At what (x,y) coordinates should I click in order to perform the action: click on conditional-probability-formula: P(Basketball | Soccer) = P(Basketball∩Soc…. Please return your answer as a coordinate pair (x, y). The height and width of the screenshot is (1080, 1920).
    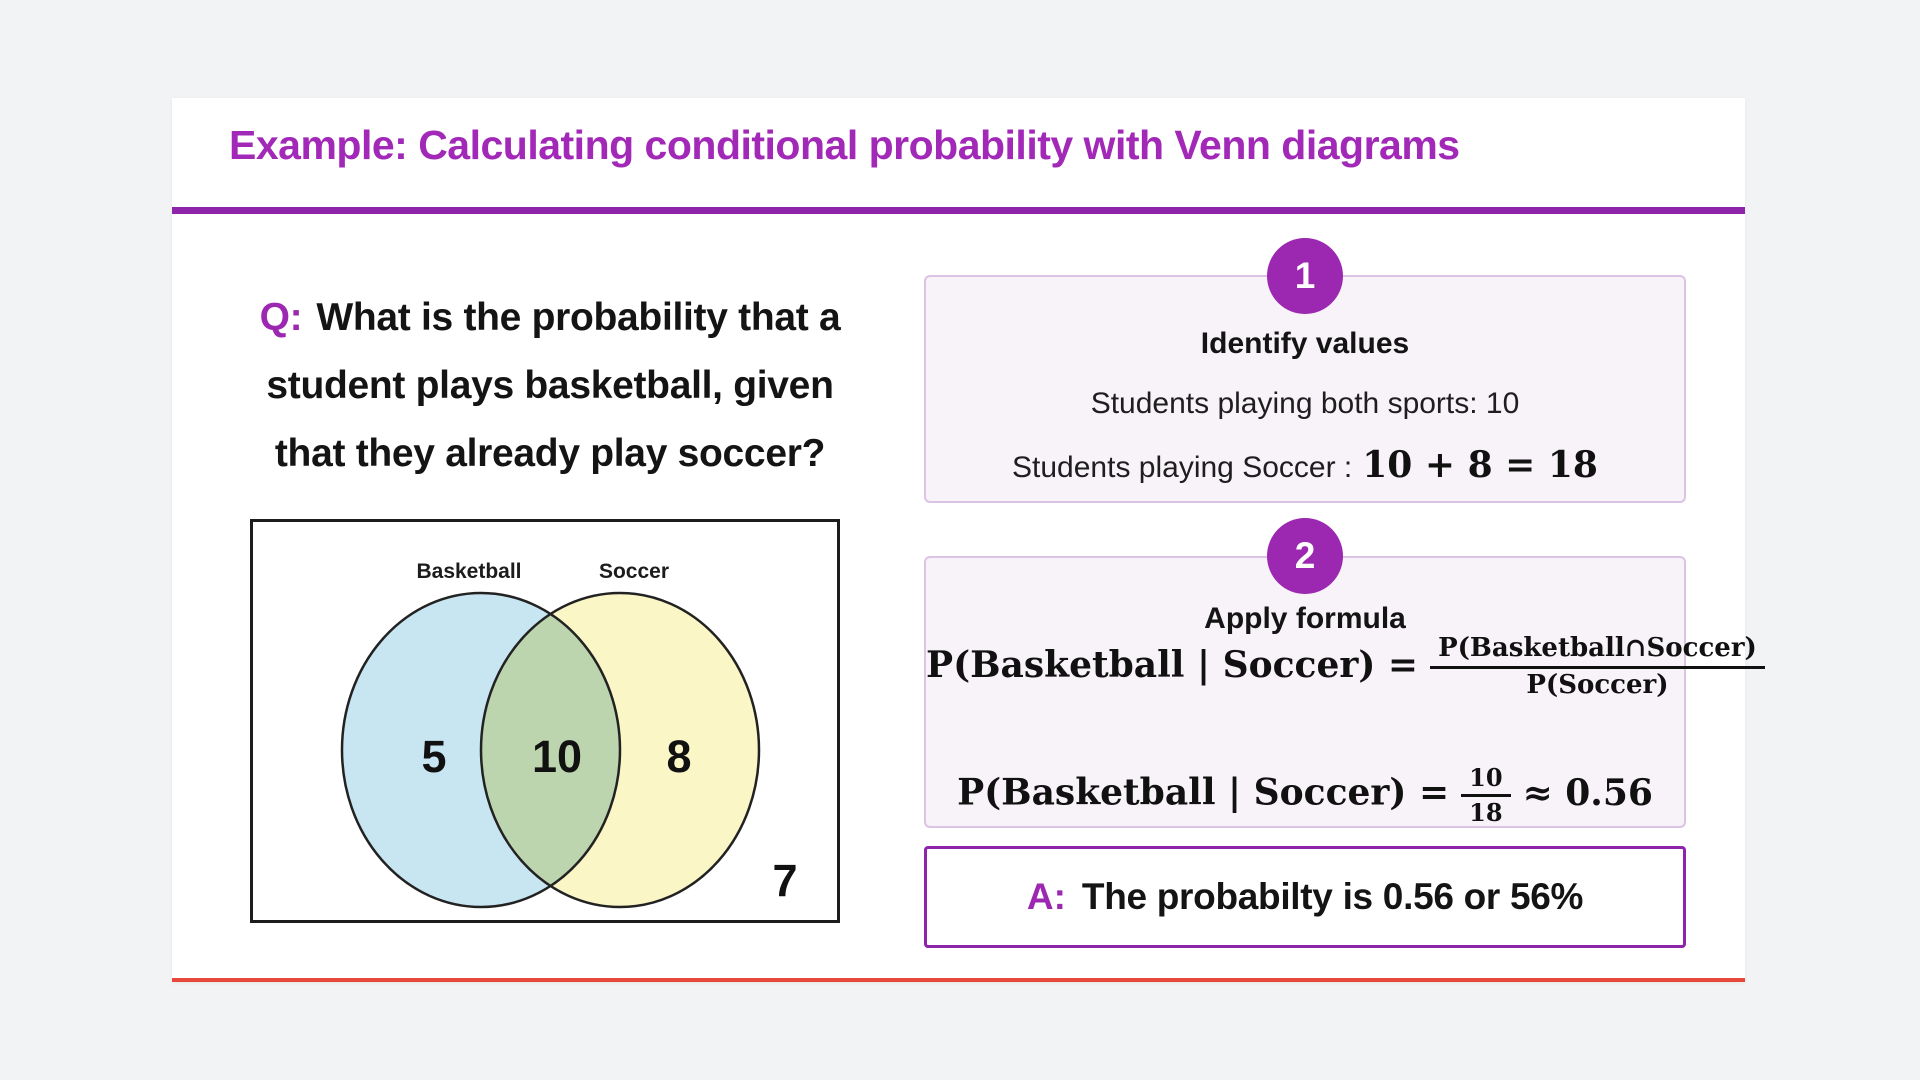
    Looking at the image, I should click on (1345, 667).